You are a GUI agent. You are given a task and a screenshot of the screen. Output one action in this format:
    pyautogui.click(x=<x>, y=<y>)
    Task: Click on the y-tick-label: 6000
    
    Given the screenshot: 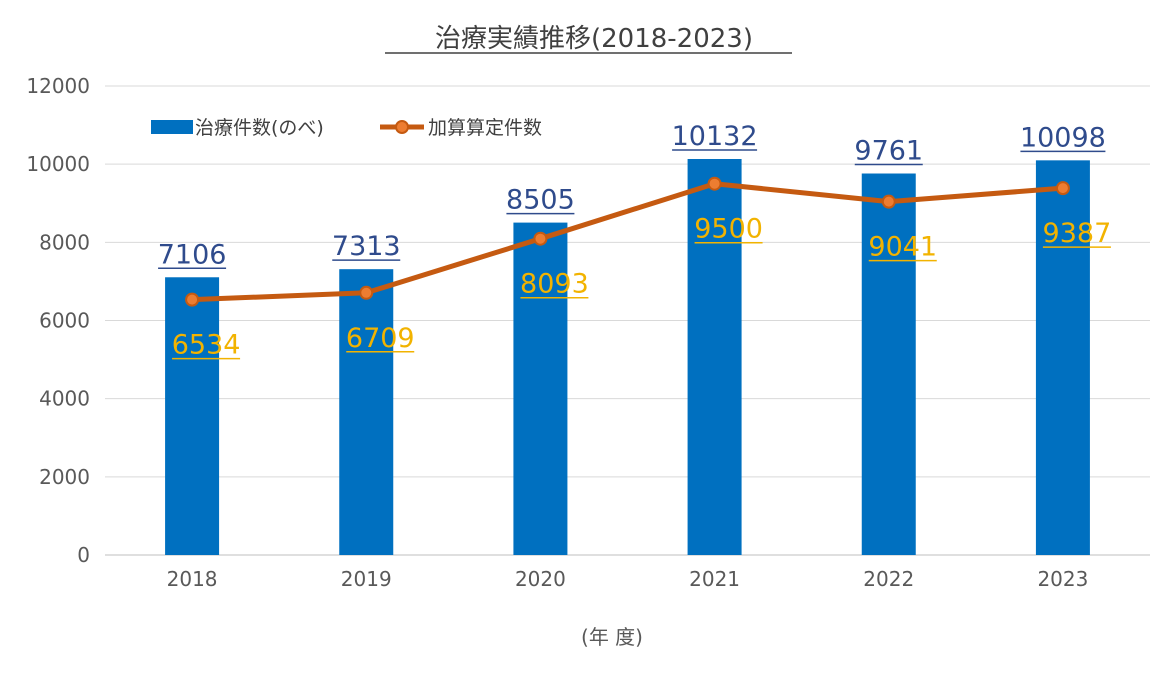 What is the action you would take?
    pyautogui.click(x=64, y=321)
    